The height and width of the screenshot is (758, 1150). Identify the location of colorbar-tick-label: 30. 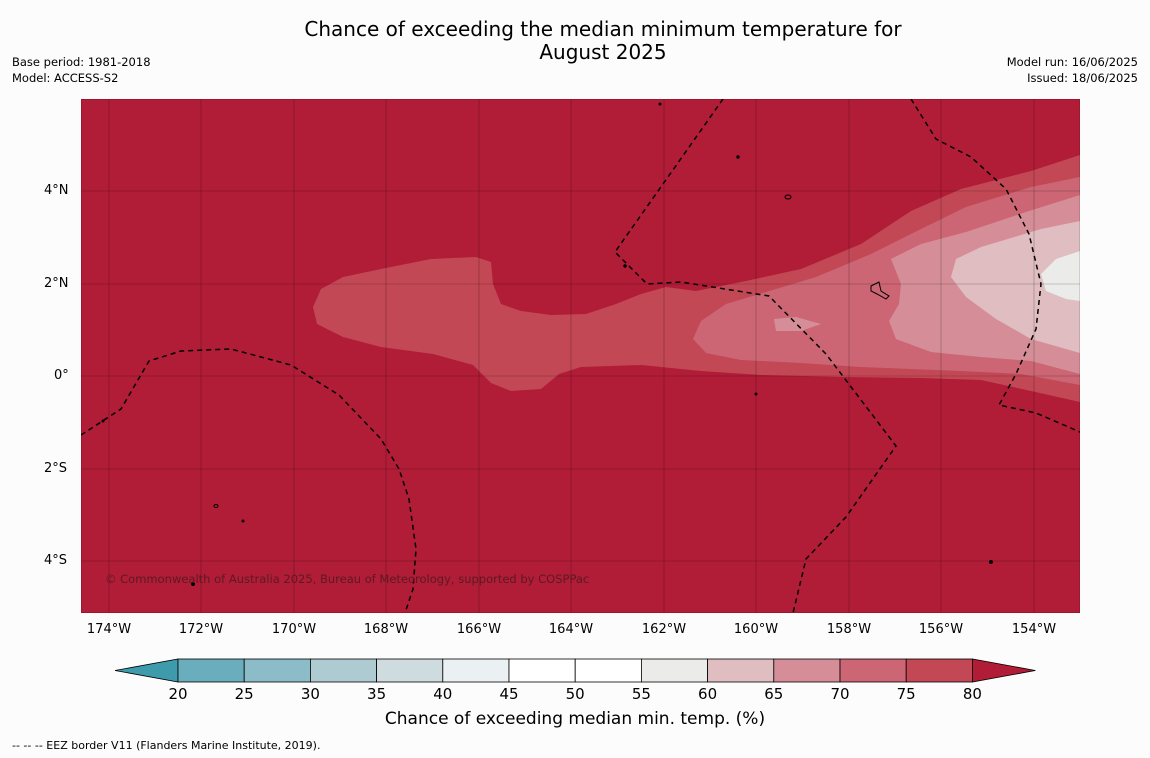
(310, 694).